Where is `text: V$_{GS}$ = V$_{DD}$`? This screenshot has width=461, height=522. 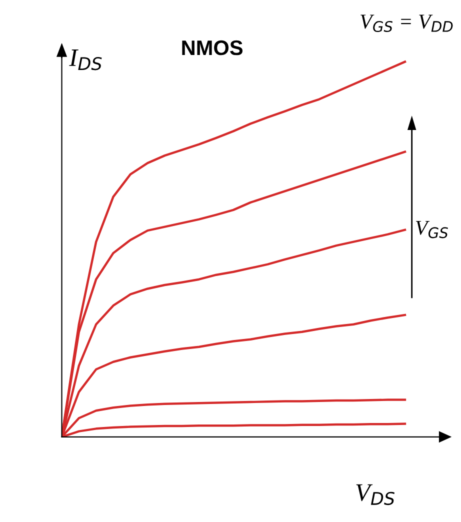 text: V$_{GS}$ = V$_{DD}$ is located at coordinates (406, 23).